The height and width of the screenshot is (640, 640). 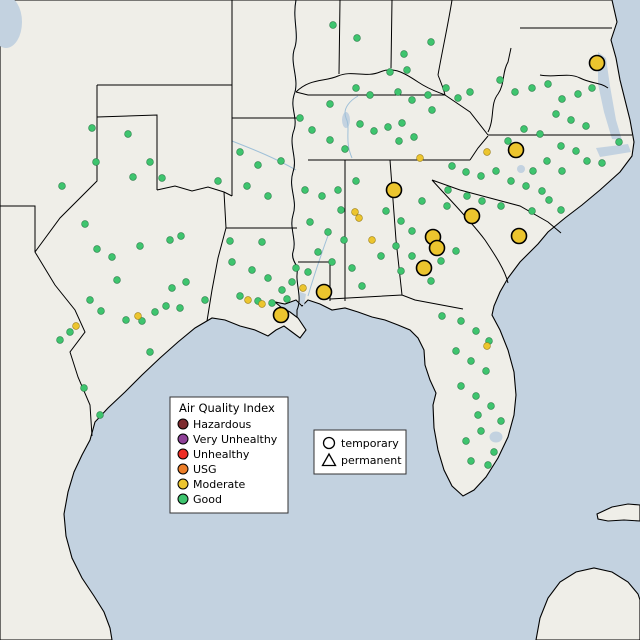 What do you see at coordinates (11, 24) in the screenshot?
I see `lake-northwest` at bounding box center [11, 24].